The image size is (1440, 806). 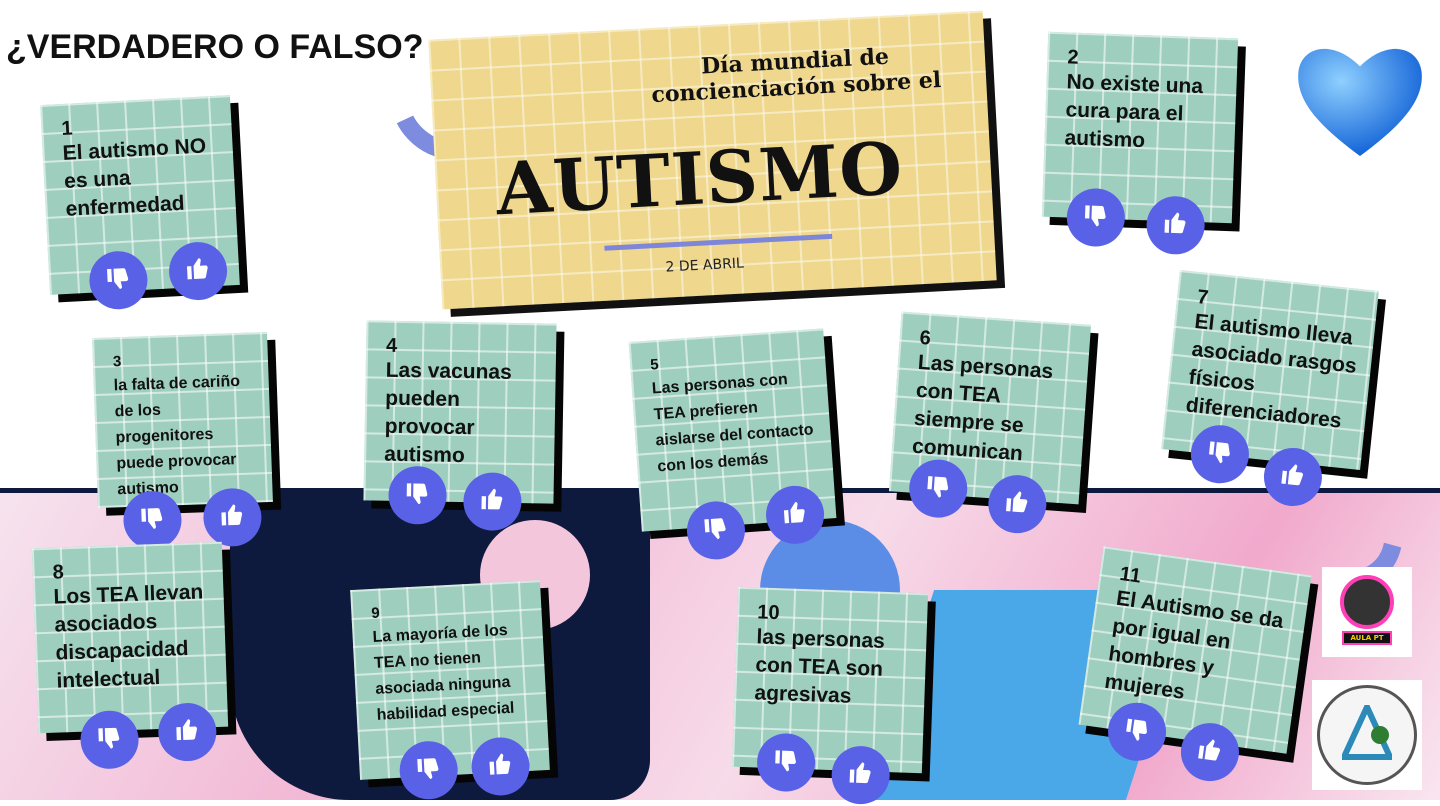 I want to click on card-statement: No existe una cura para el autismo, so click(x=1134, y=111).